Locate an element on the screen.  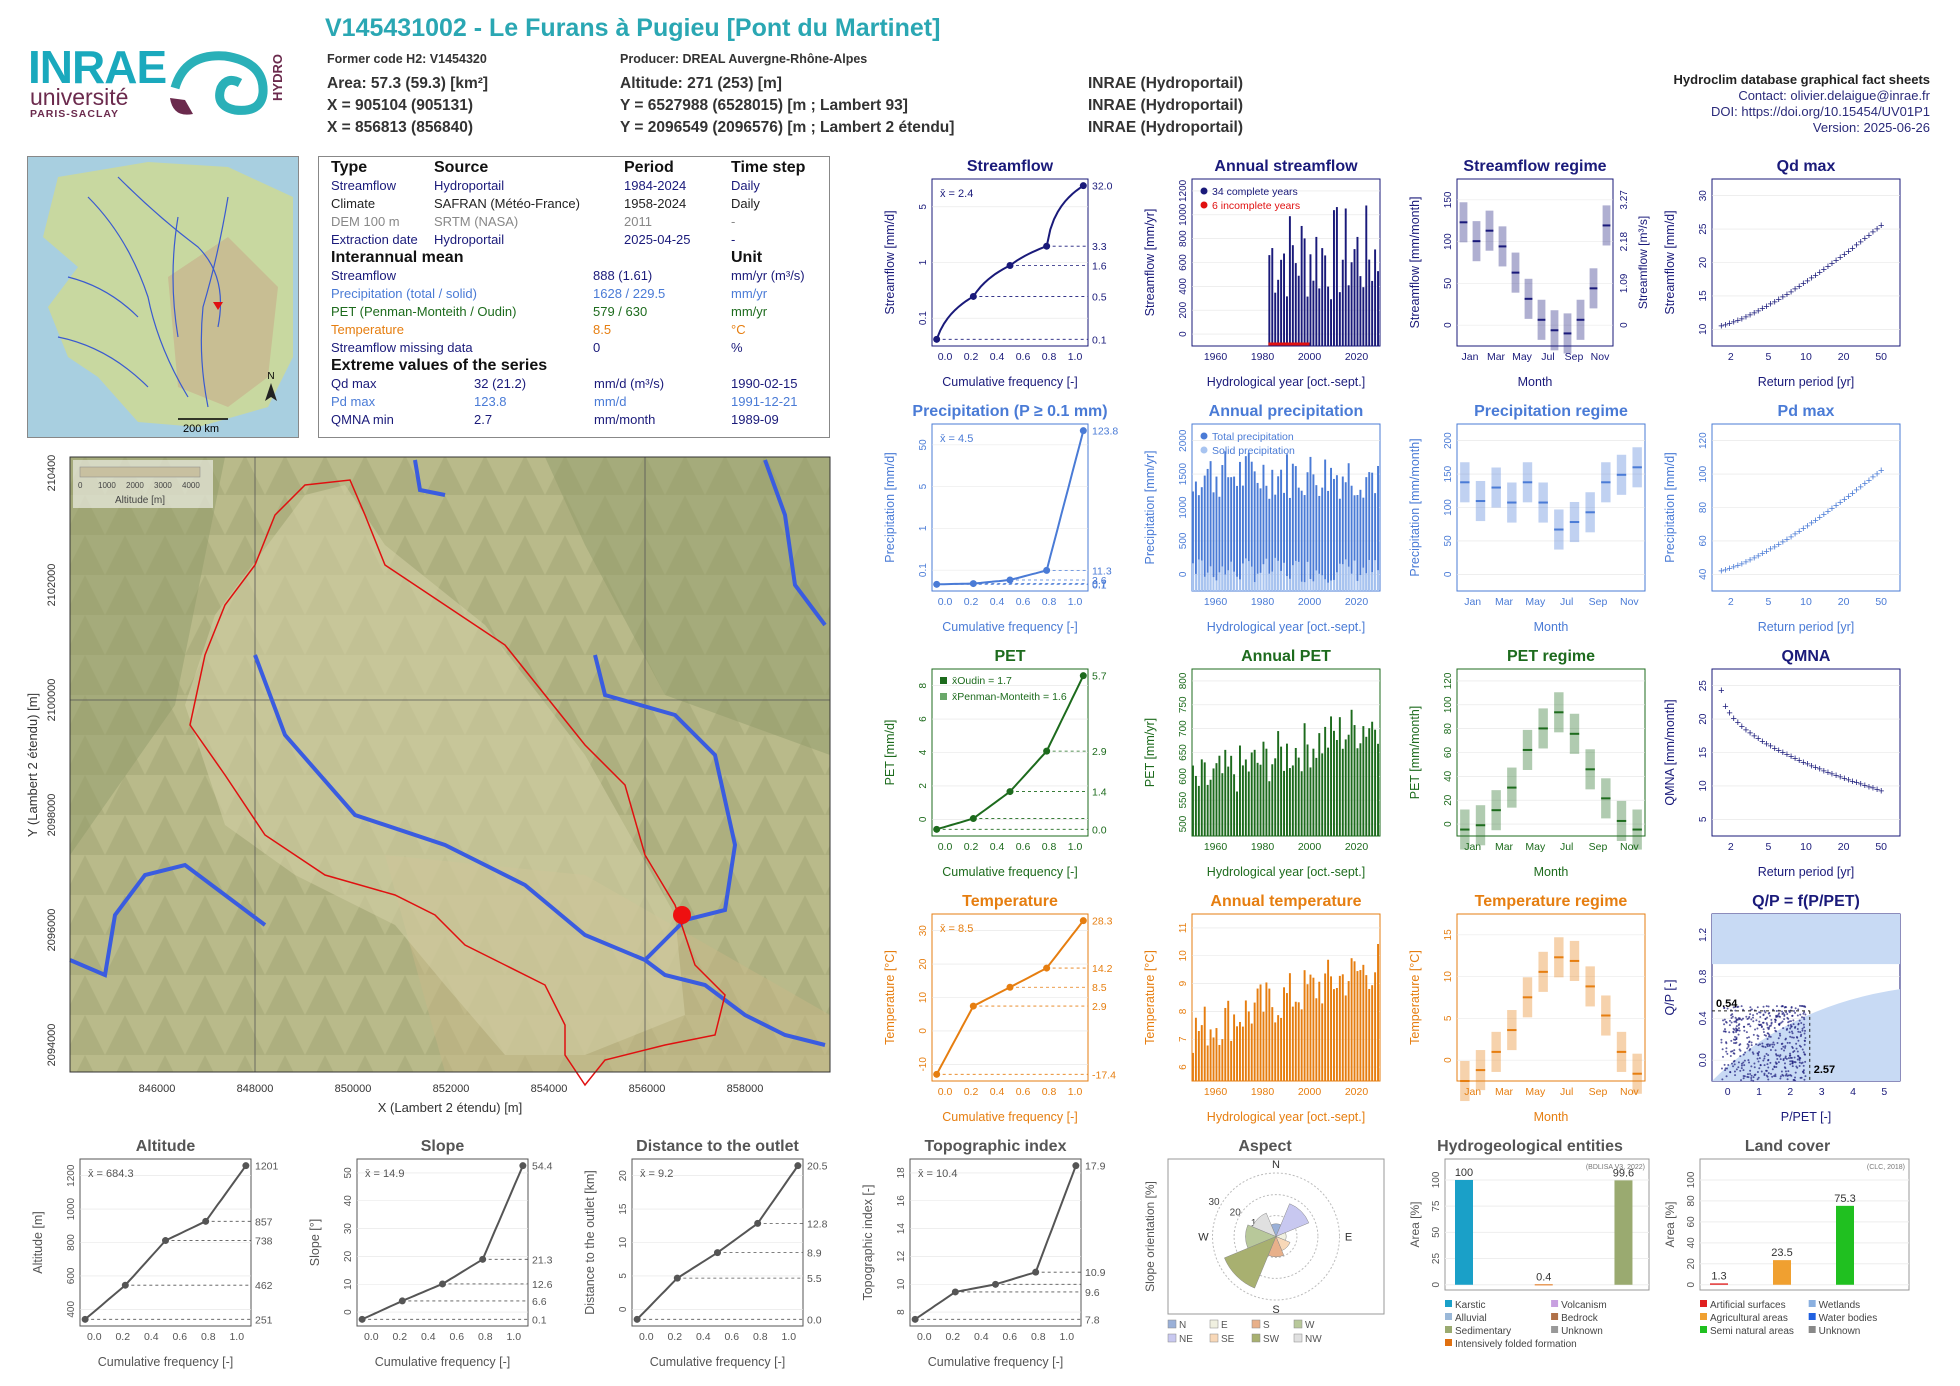
chart-title: Land cover is located at coordinates (1787, 1146).